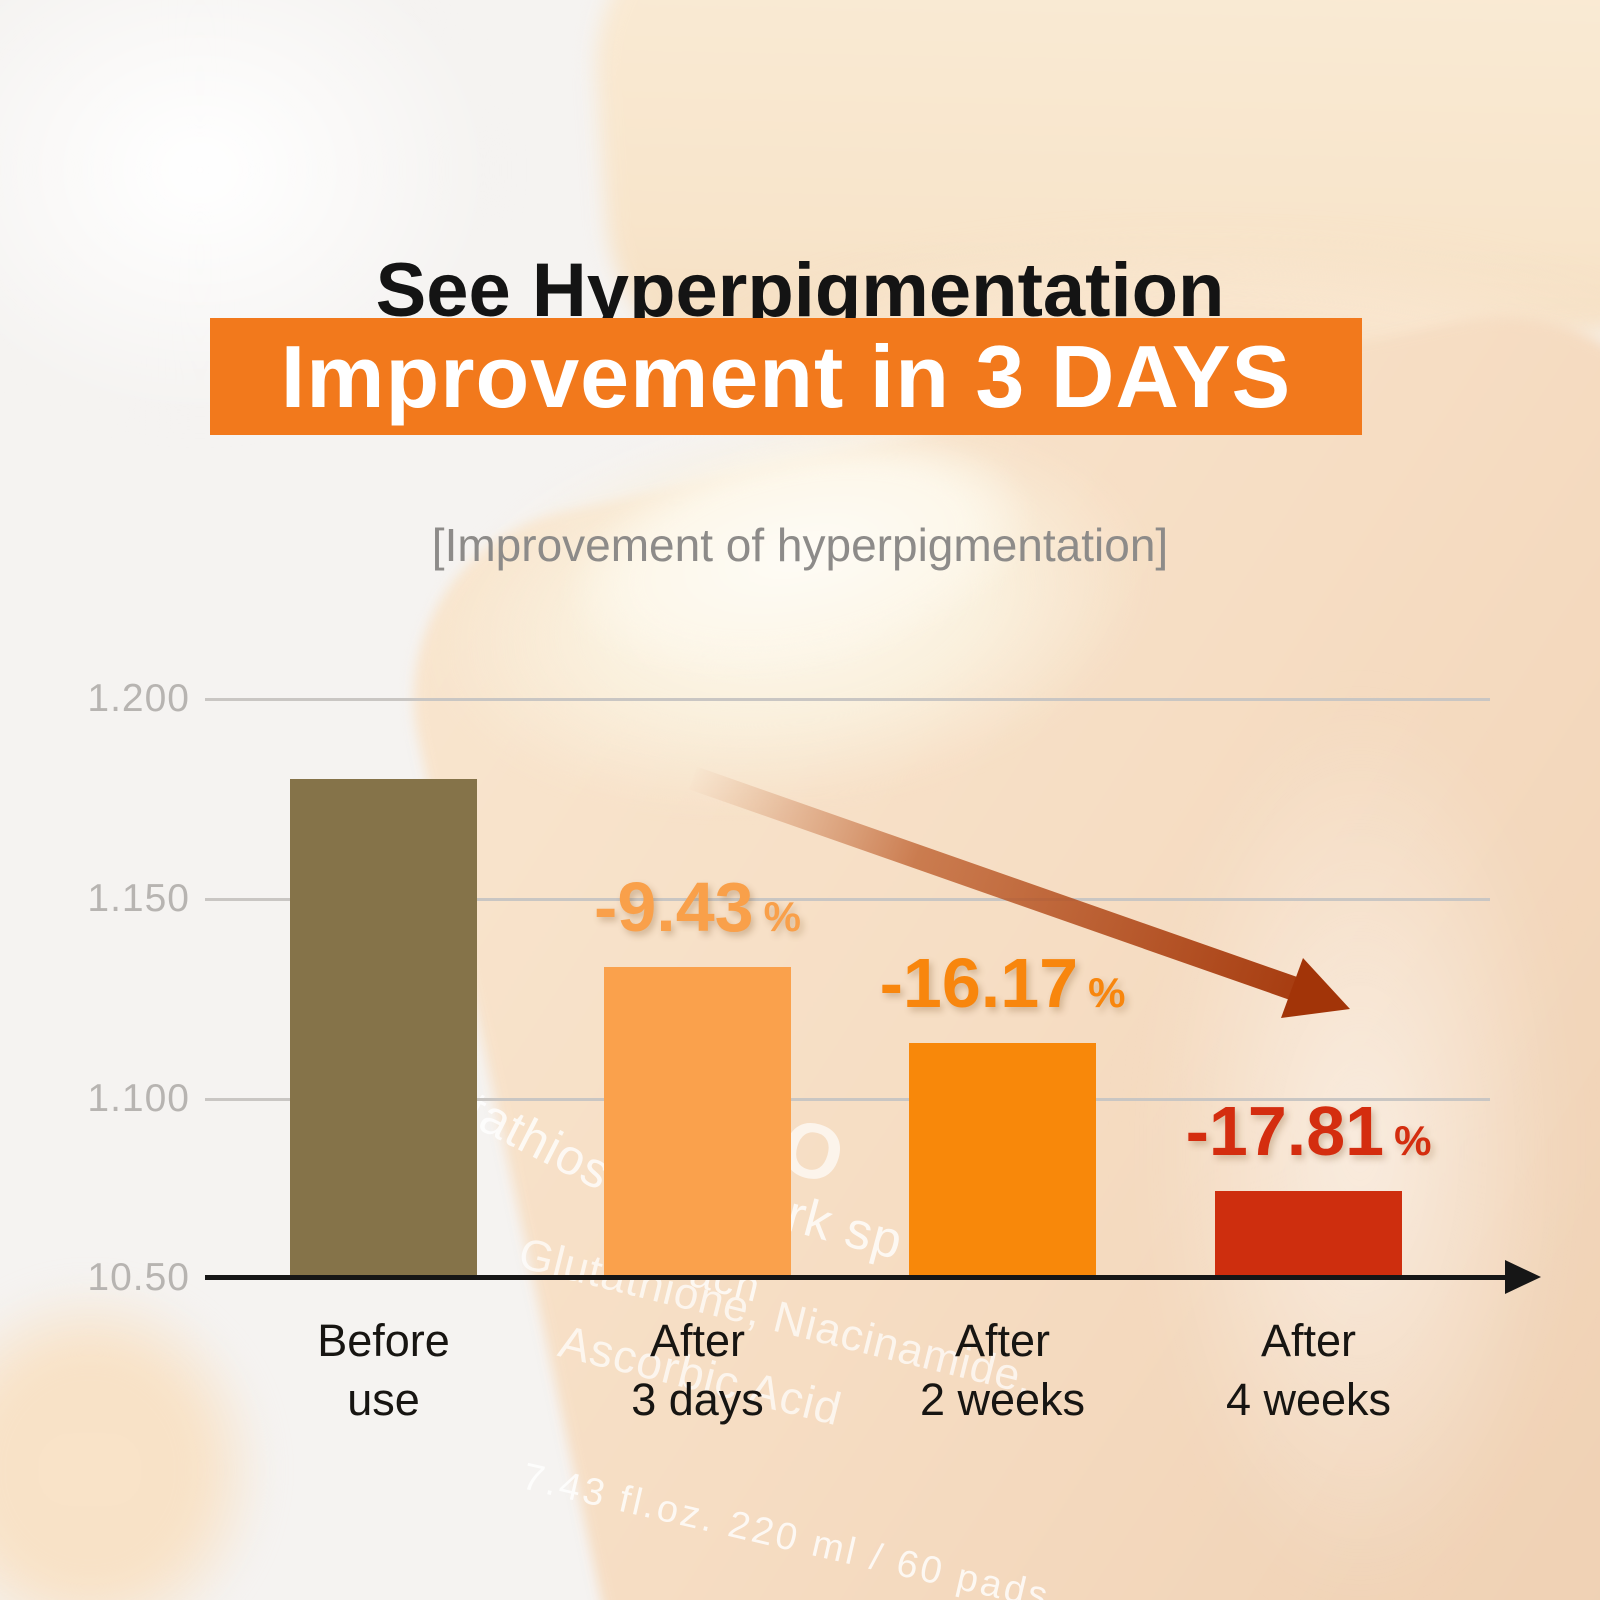 This screenshot has height=1600, width=1600. Describe the element at coordinates (1523, 1277) in the screenshot. I see `x-axis-arrowhead` at that location.